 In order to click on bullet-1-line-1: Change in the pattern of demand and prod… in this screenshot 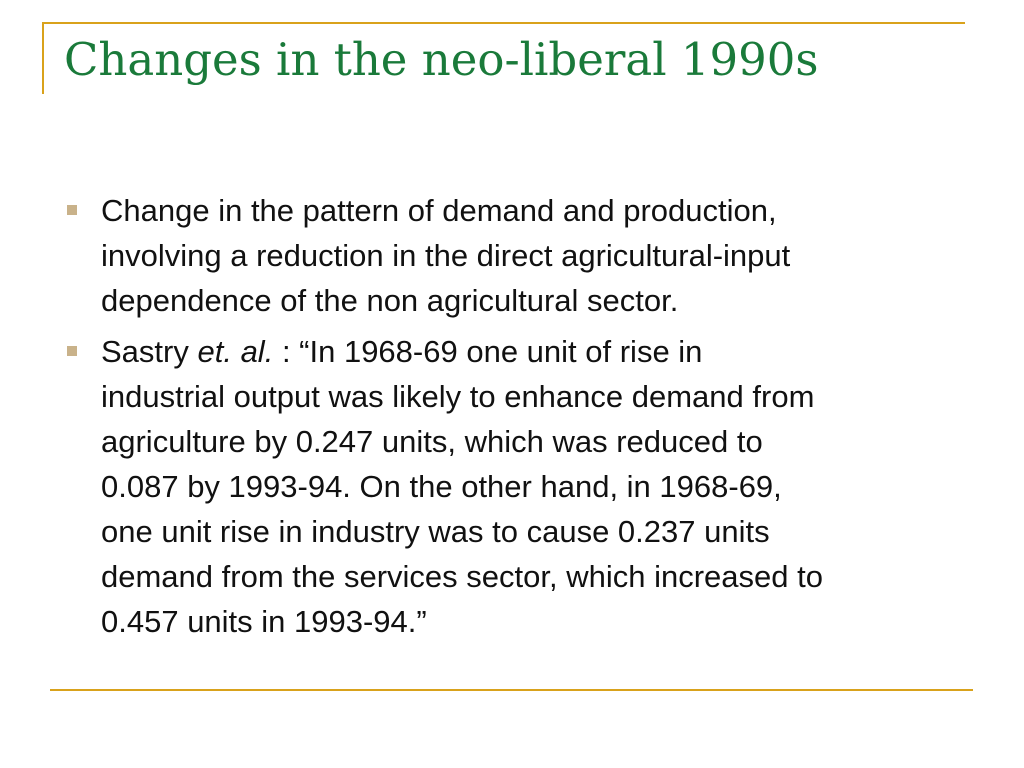, I will do `click(439, 210)`.